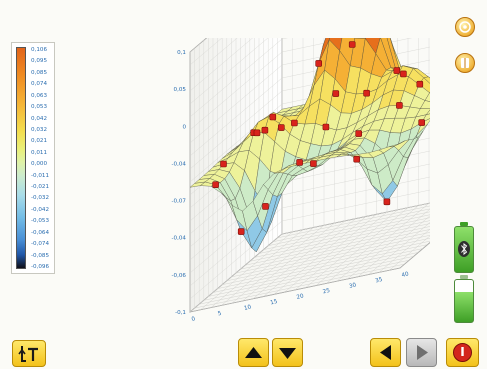 This screenshot has height=369, width=487. Describe the element at coordinates (179, 183) in the screenshot. I see `z-axis-ticks: 0,1 0,05 0 -0,04 -0,07 -0,04 -0,06 -0,1` at that location.